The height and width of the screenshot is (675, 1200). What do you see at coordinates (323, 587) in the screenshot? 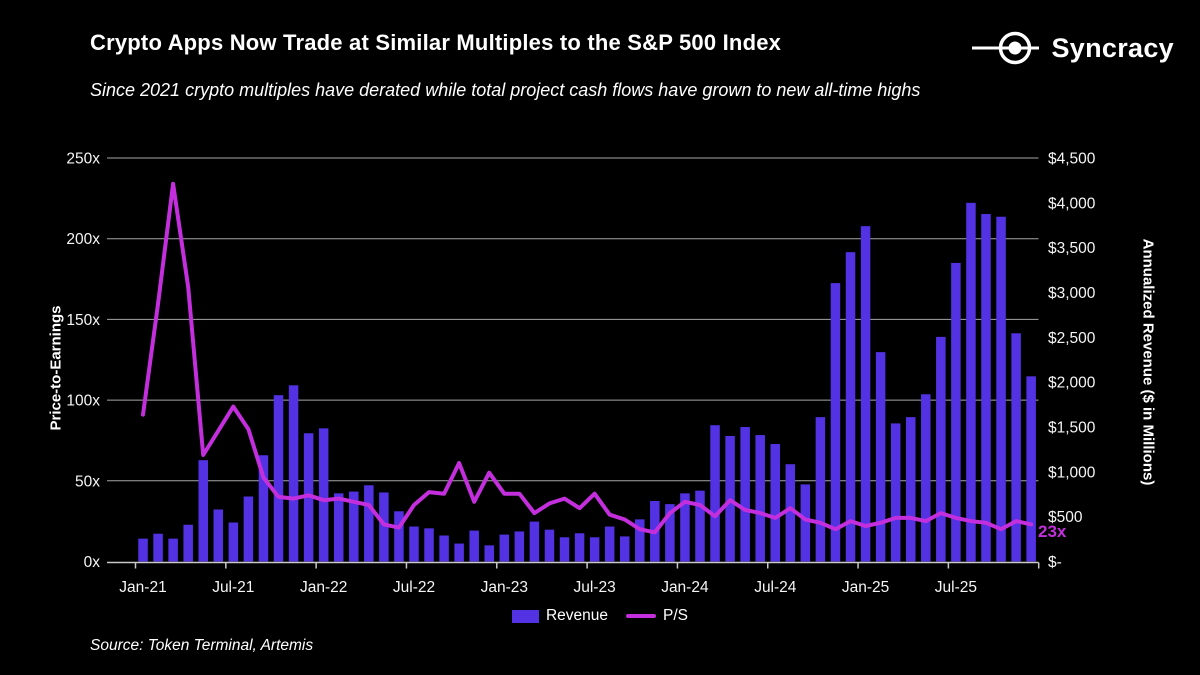
I see `x-axis-tick-label: Jan-22` at bounding box center [323, 587].